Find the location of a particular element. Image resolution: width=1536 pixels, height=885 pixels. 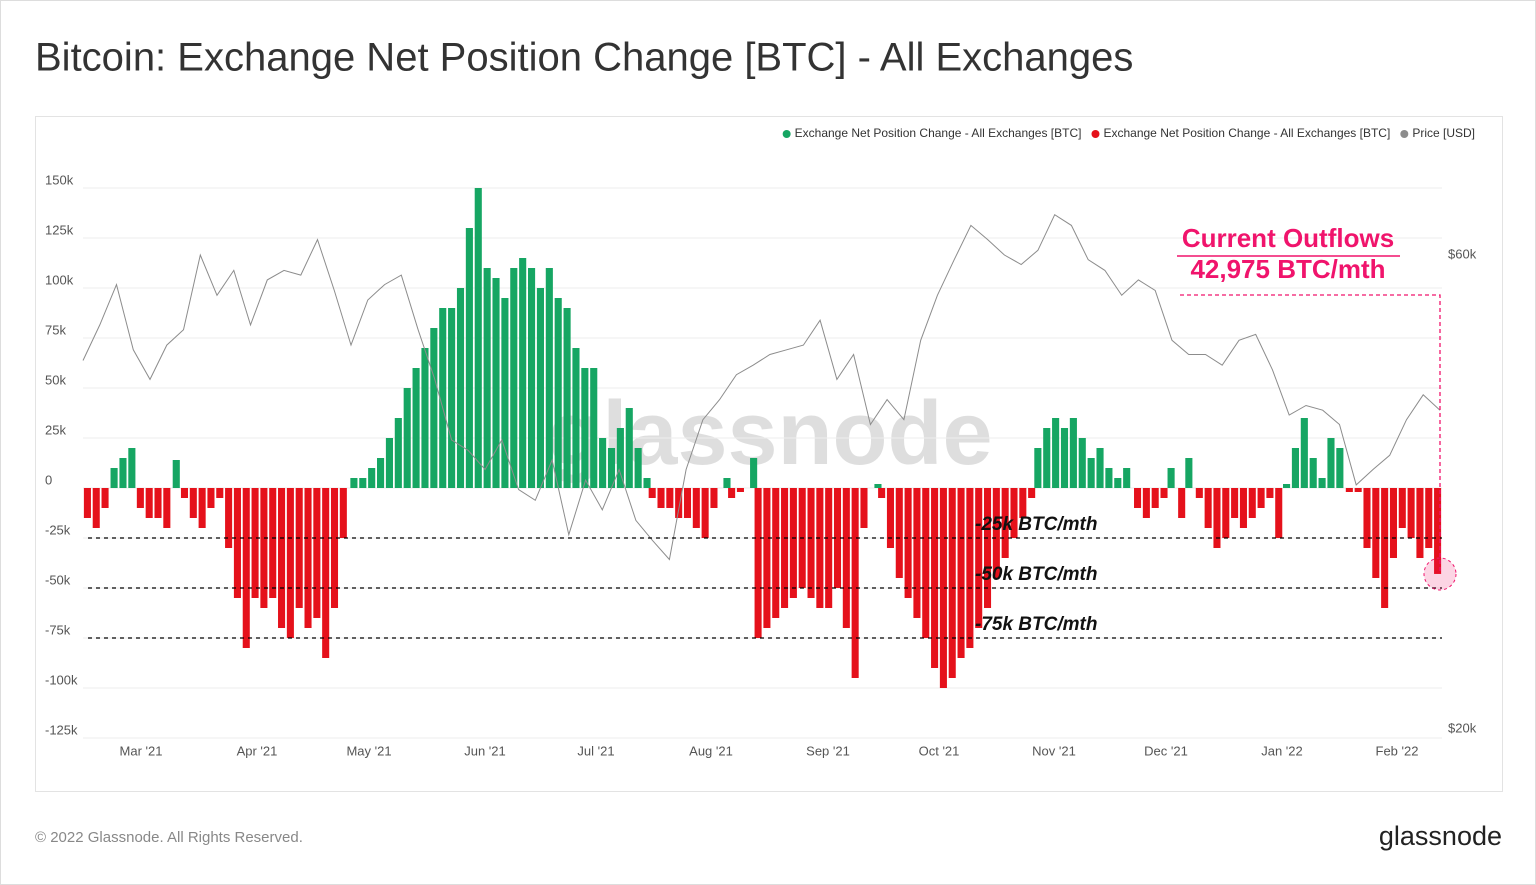

y2-tick-label: $60k is located at coordinates (1462, 253).